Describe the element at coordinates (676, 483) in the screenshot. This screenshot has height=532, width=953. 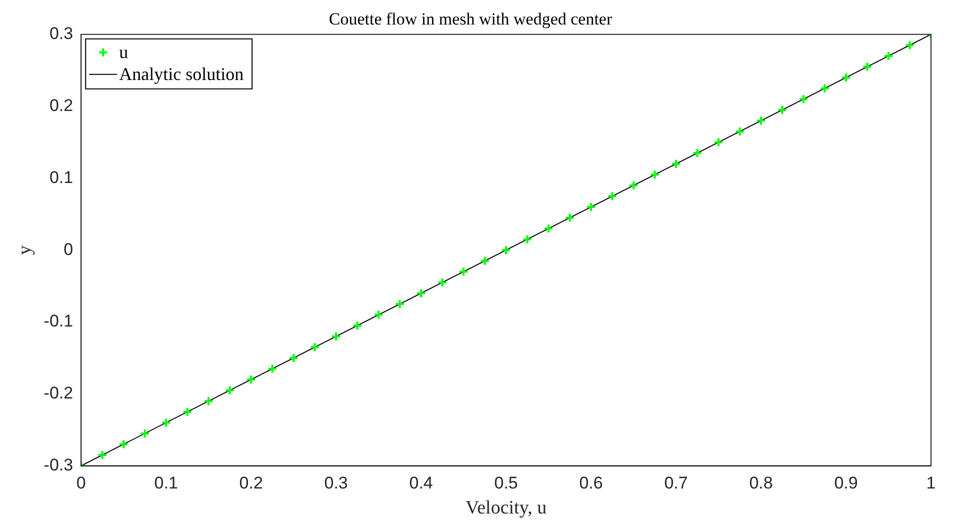
I see `x-tick-label: 0.7` at that location.